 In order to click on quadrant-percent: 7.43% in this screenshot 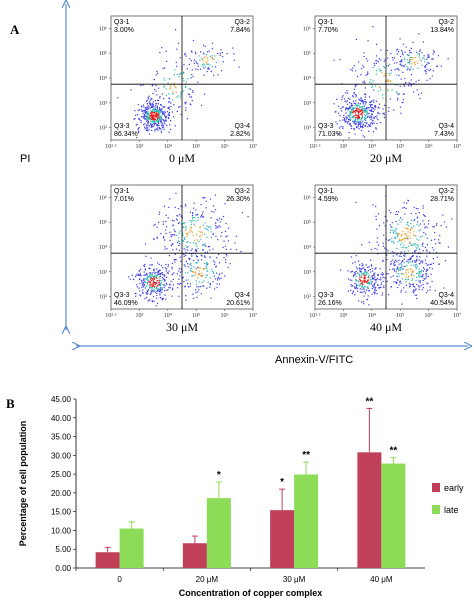, I will do `click(444, 134)`.